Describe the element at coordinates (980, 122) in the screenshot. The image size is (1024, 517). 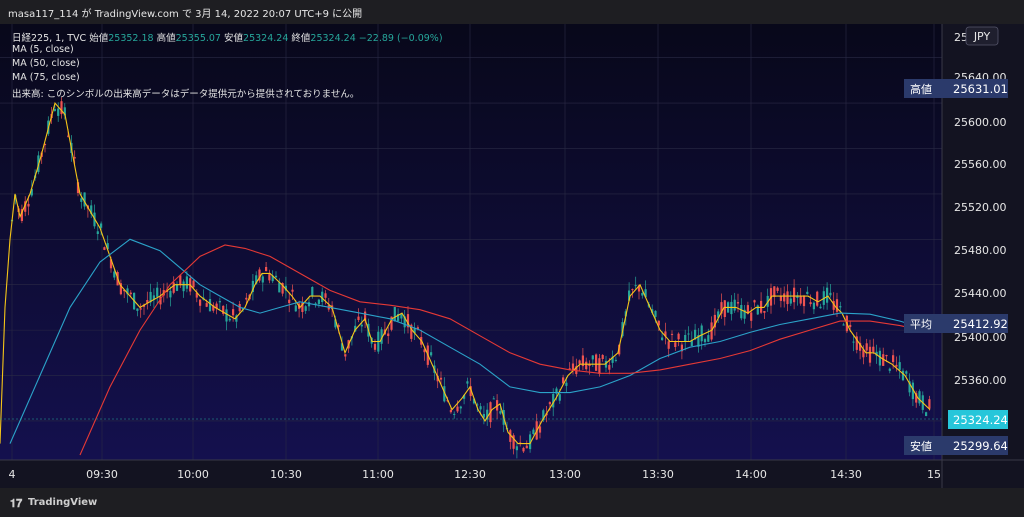
I see `price-tick: 25600.00` at that location.